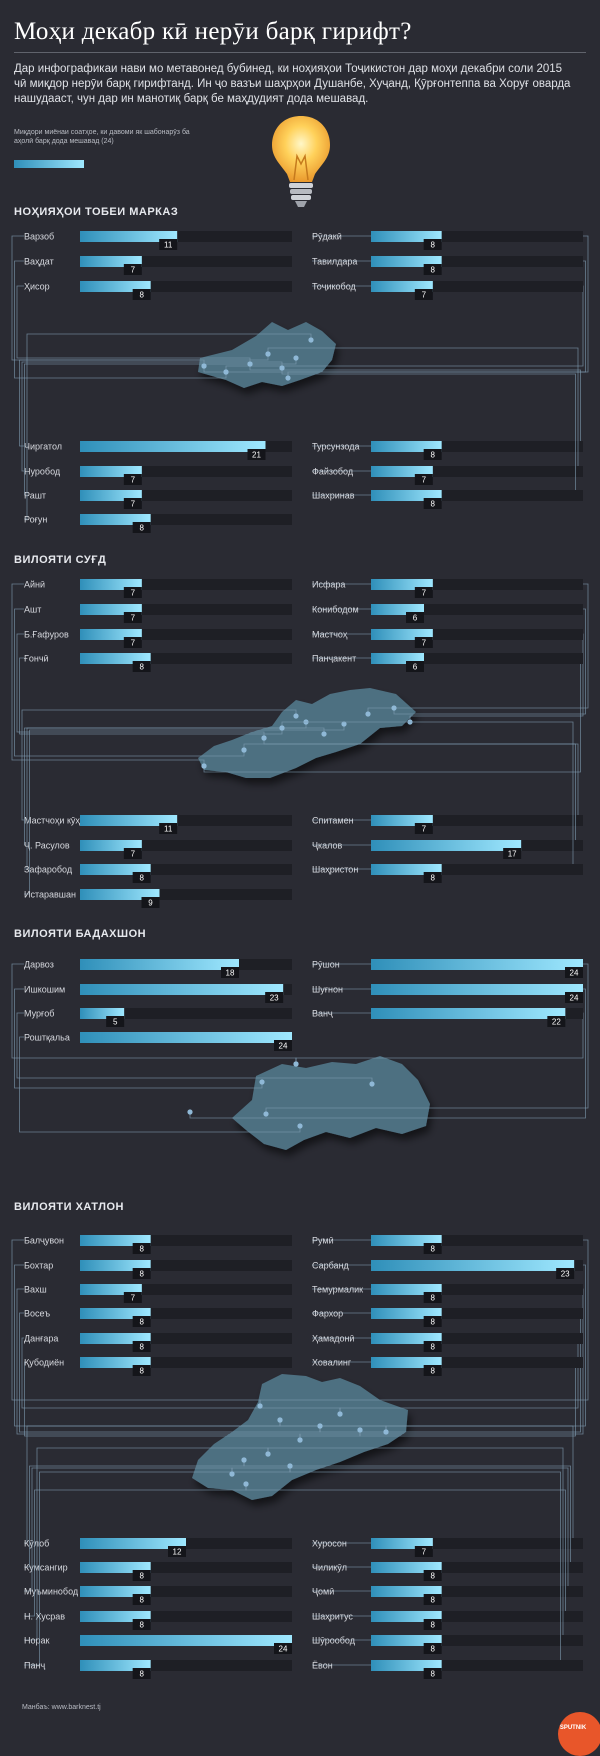 The image size is (600, 1756). What do you see at coordinates (46, 635) in the screenshot?
I see `district-label: Б.Ғафуров` at bounding box center [46, 635].